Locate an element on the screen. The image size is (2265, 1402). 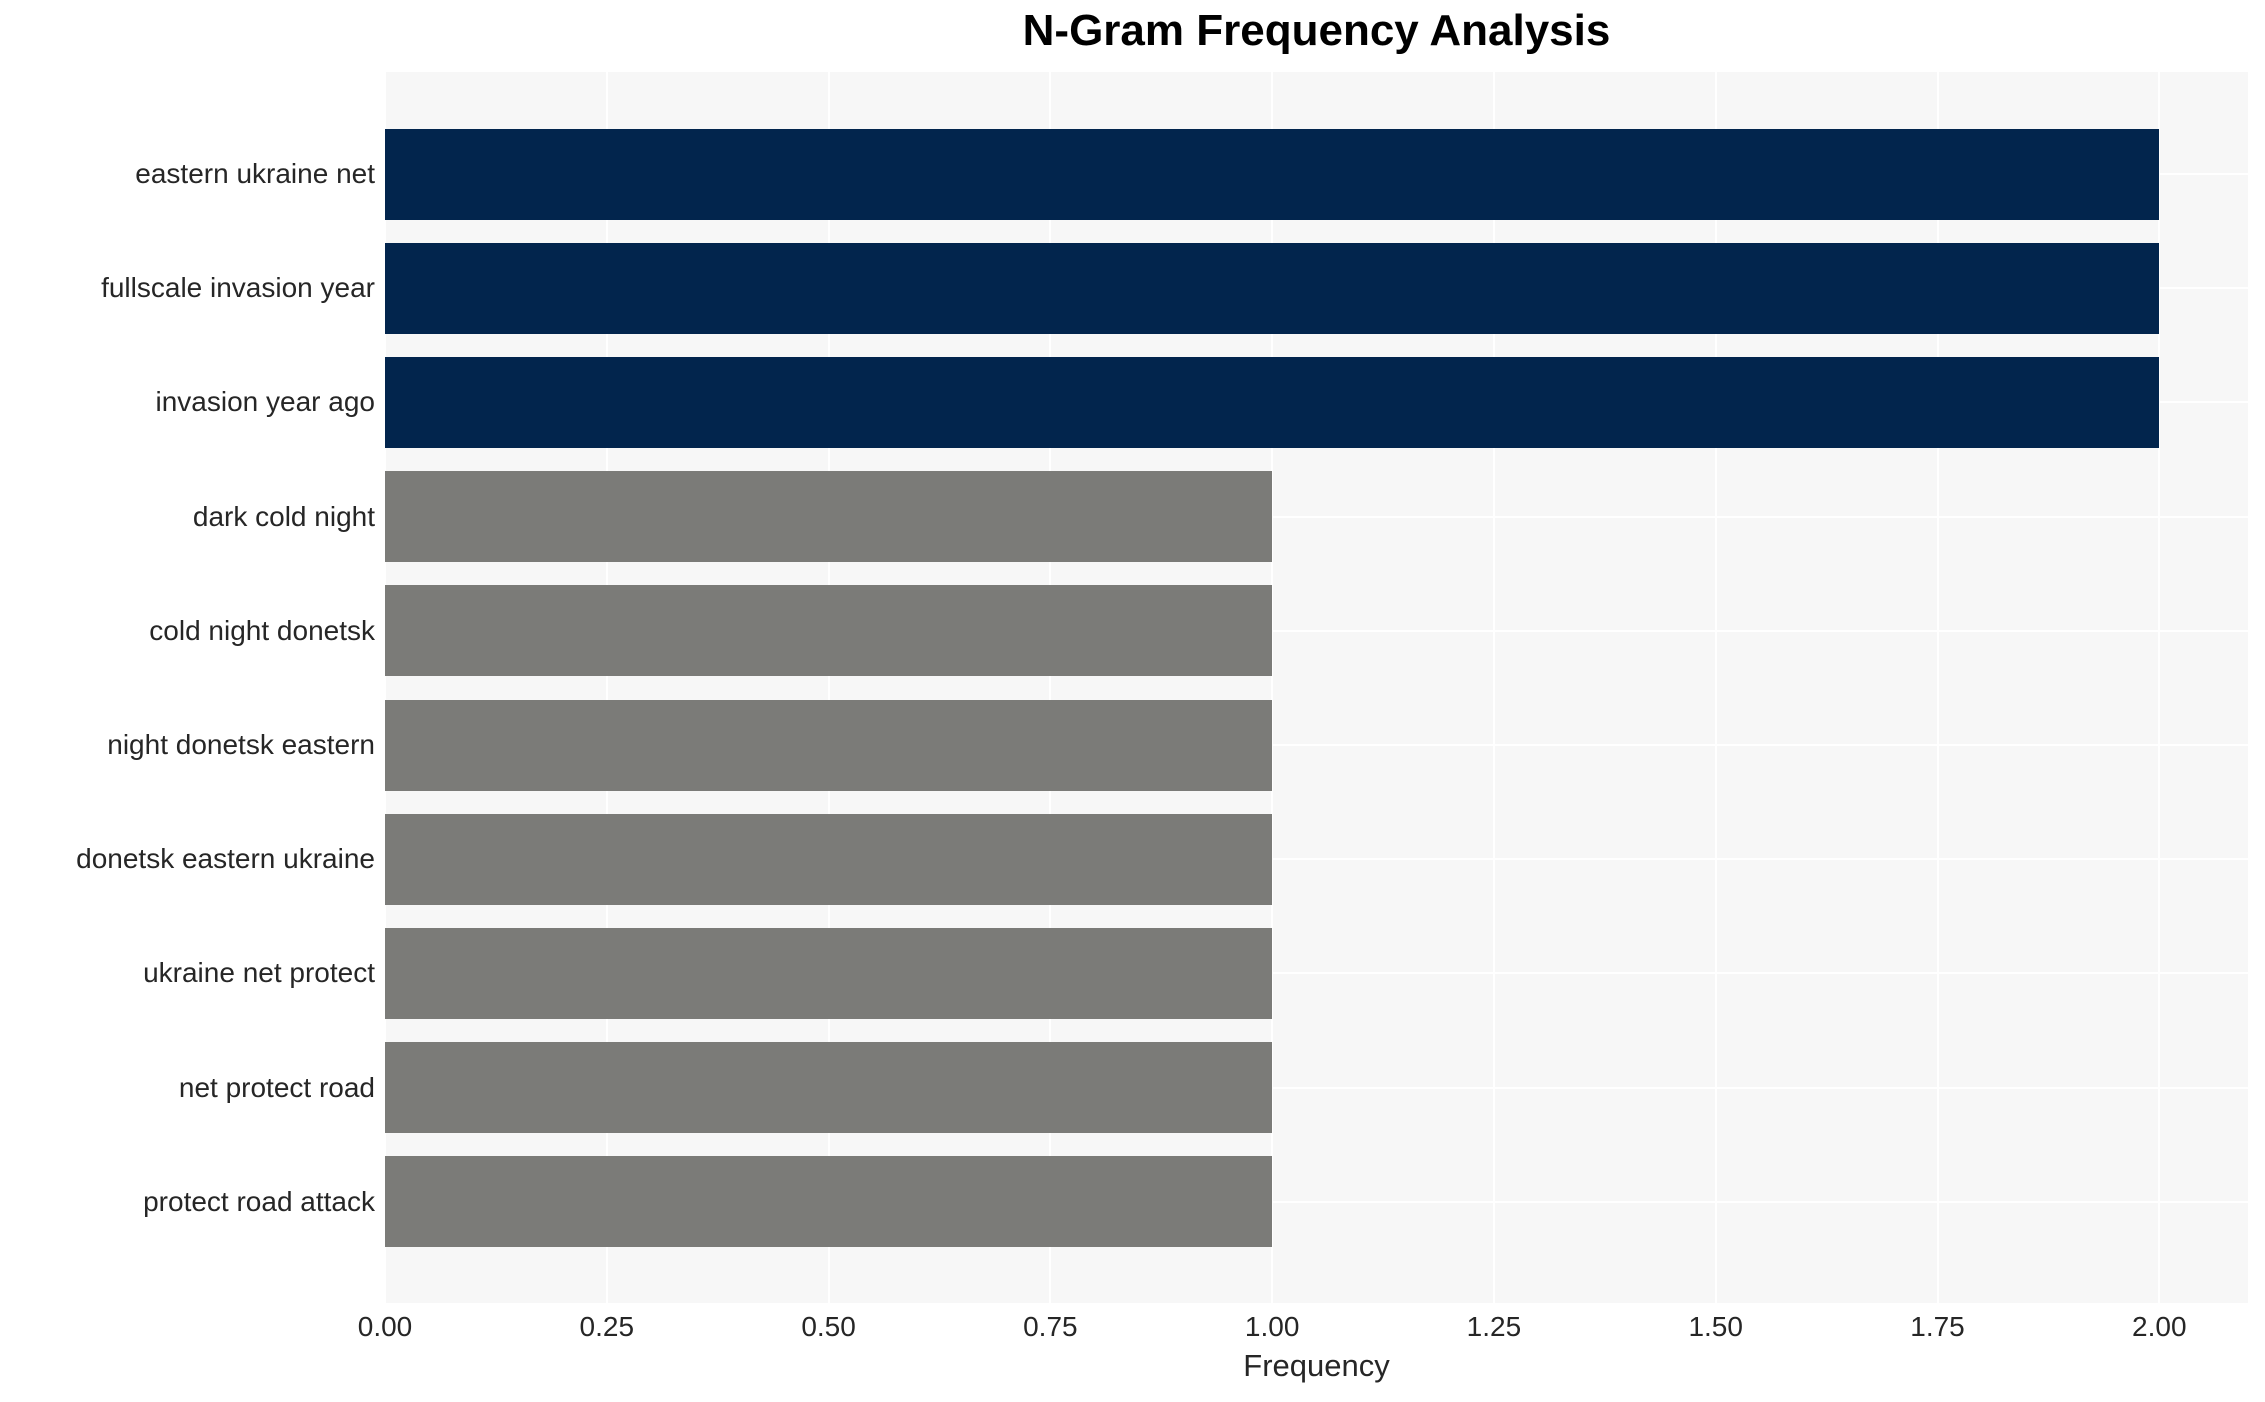
bar-protect-road-attack is located at coordinates (829, 1202).